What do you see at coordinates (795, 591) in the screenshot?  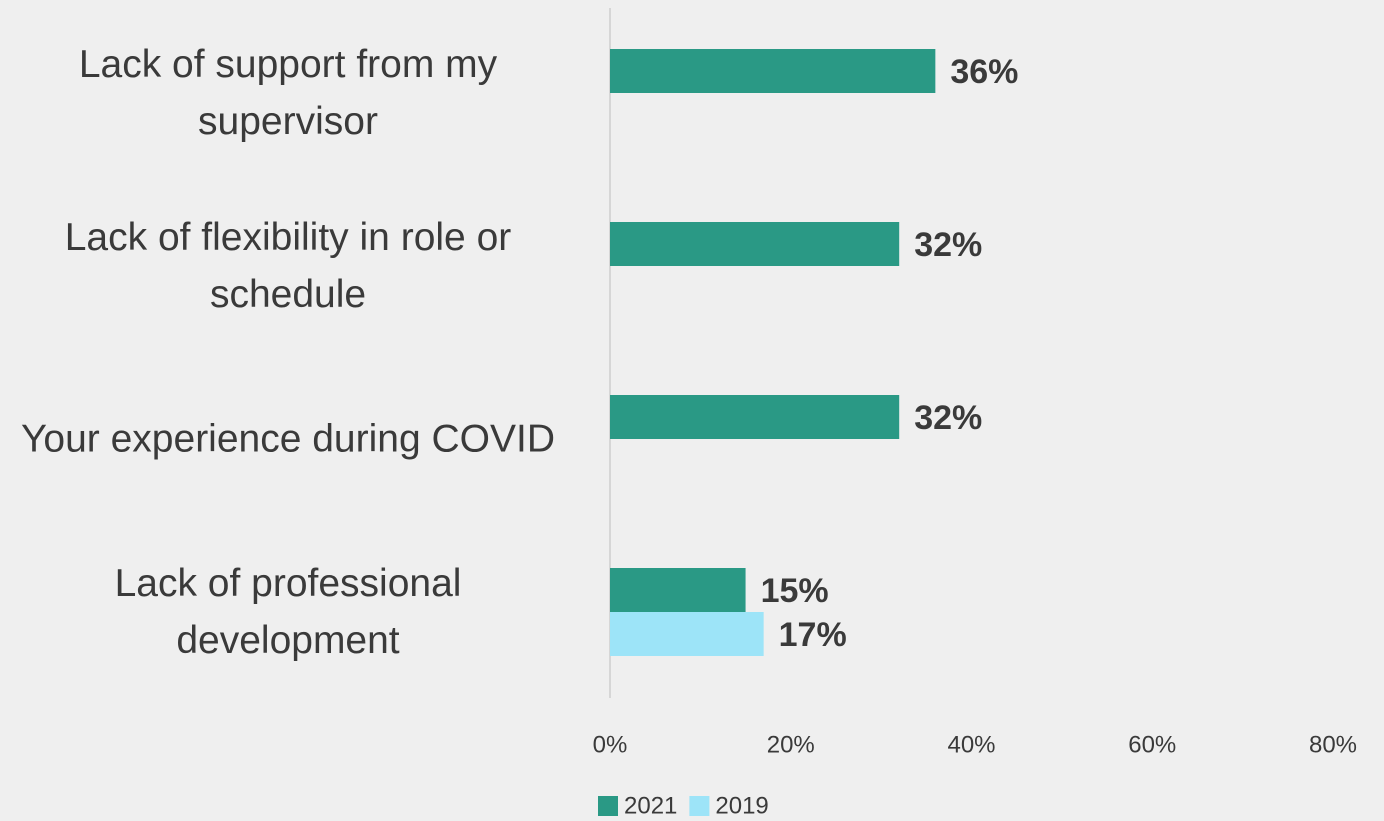 I see `value-label: 15%` at bounding box center [795, 591].